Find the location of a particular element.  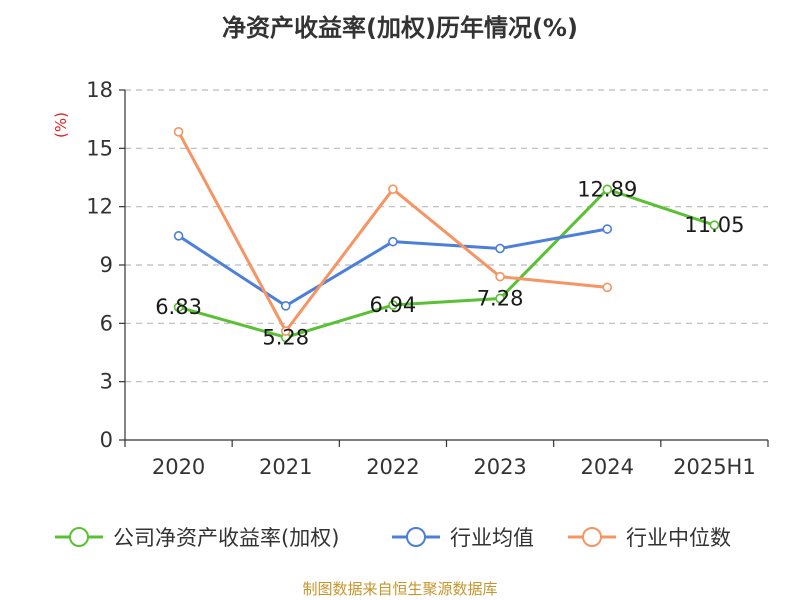

x-tick-label: 2020 is located at coordinates (178, 467).